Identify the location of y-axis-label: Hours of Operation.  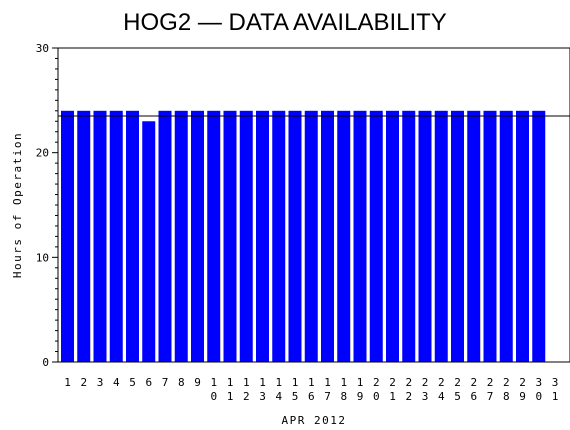
(17, 205).